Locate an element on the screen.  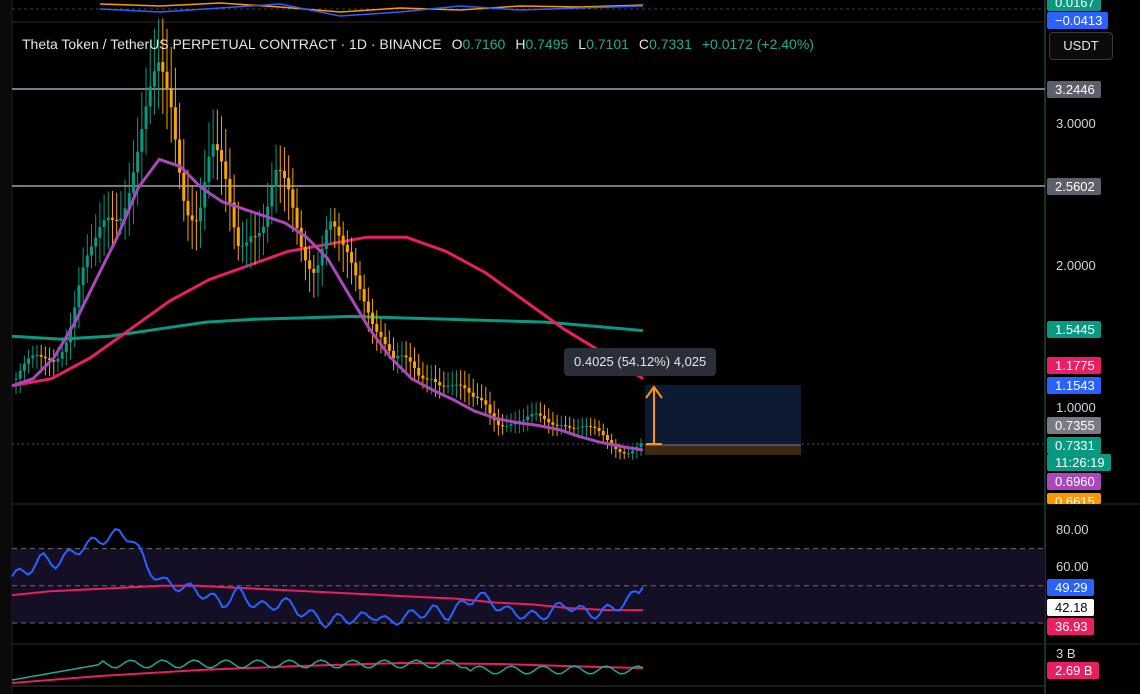
price-tag-last: 0.7331 is located at coordinates (1074, 445).